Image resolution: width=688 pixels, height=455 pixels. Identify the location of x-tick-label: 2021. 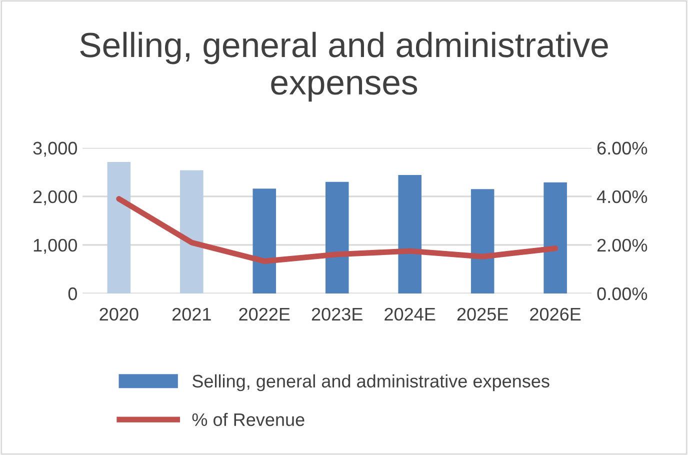
(191, 314).